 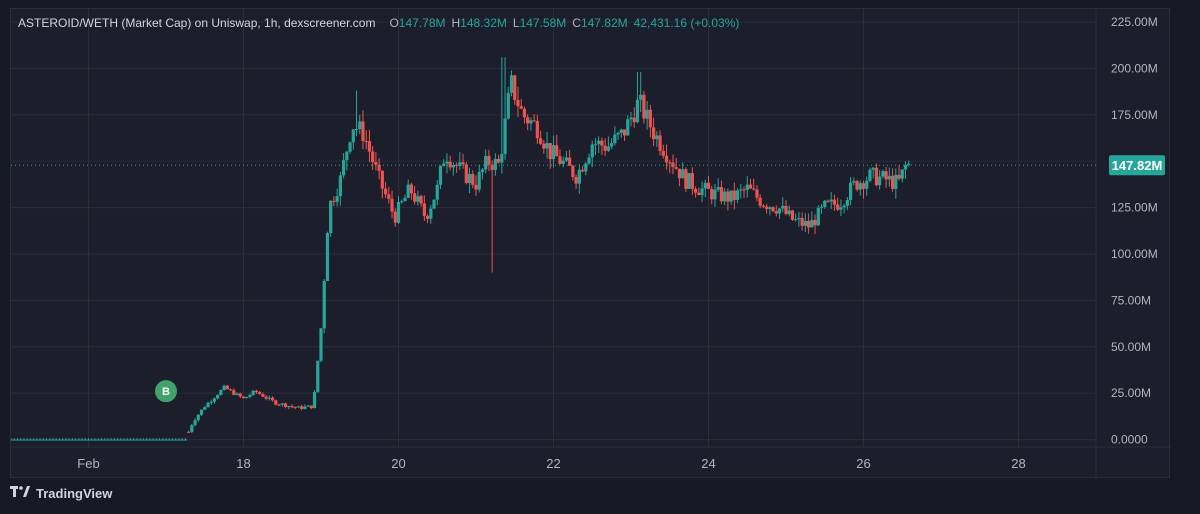 I want to click on y-tick-label: 75.00M, so click(x=1131, y=300).